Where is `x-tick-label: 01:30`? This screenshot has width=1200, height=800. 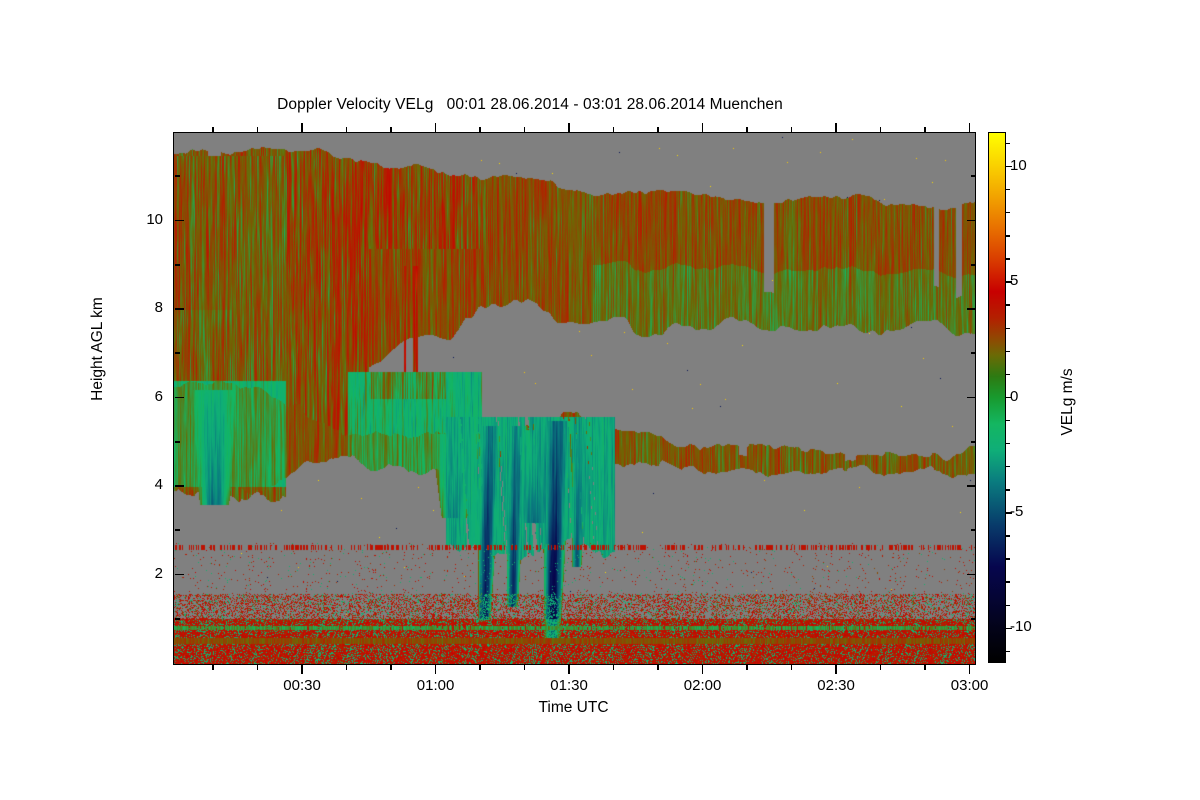
x-tick-label: 01:30 is located at coordinates (569, 685).